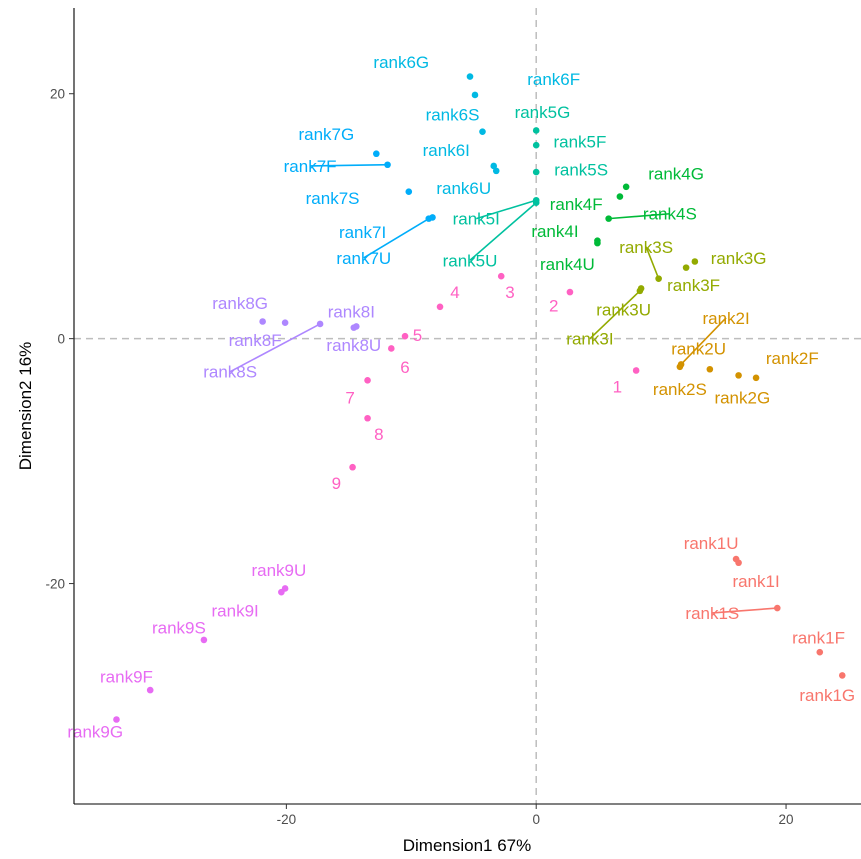 This screenshot has height=859, width=861. I want to click on point-label: rank1G, so click(827, 695).